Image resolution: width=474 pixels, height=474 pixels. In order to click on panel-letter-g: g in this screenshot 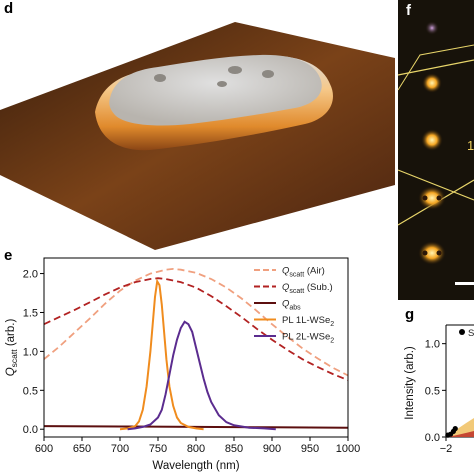, I will do `click(410, 314)`.